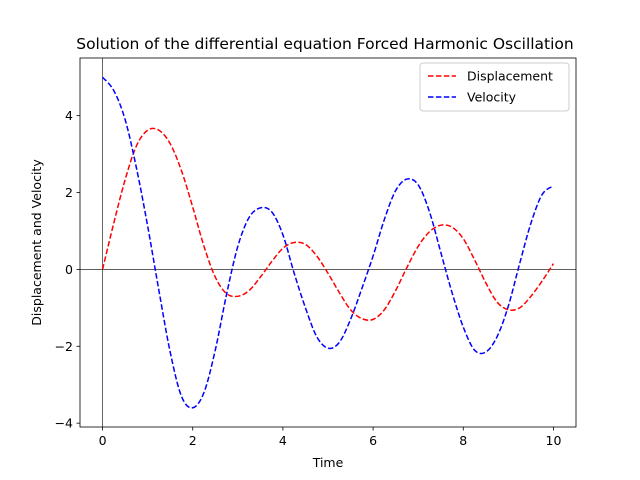  What do you see at coordinates (36, 242) in the screenshot?
I see `y-axis-label: Displacement and Velocity` at bounding box center [36, 242].